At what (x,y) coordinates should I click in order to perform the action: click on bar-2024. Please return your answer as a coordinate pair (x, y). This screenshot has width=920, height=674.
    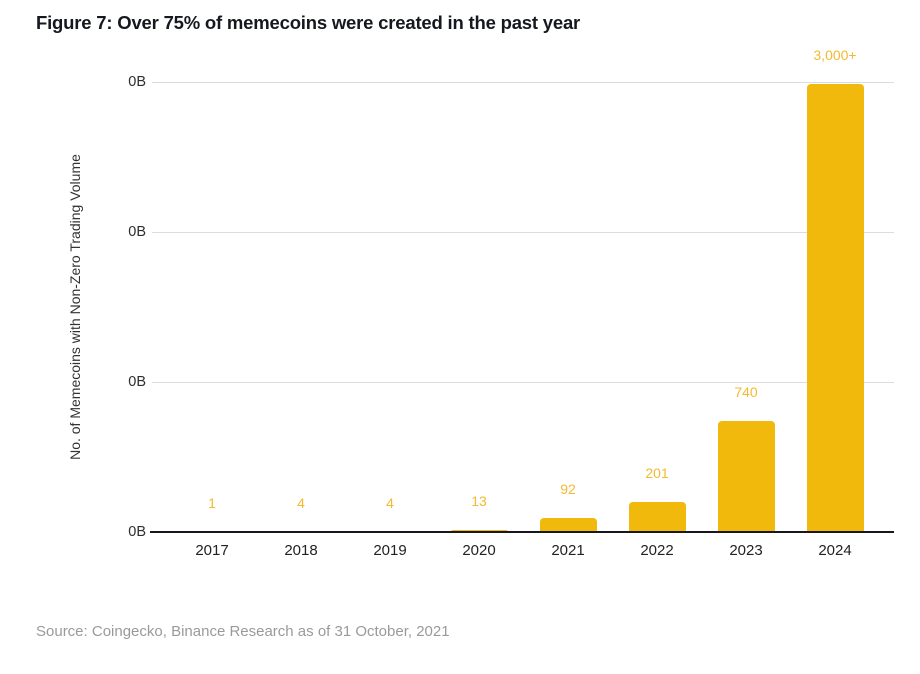
    Looking at the image, I should click on (835, 308).